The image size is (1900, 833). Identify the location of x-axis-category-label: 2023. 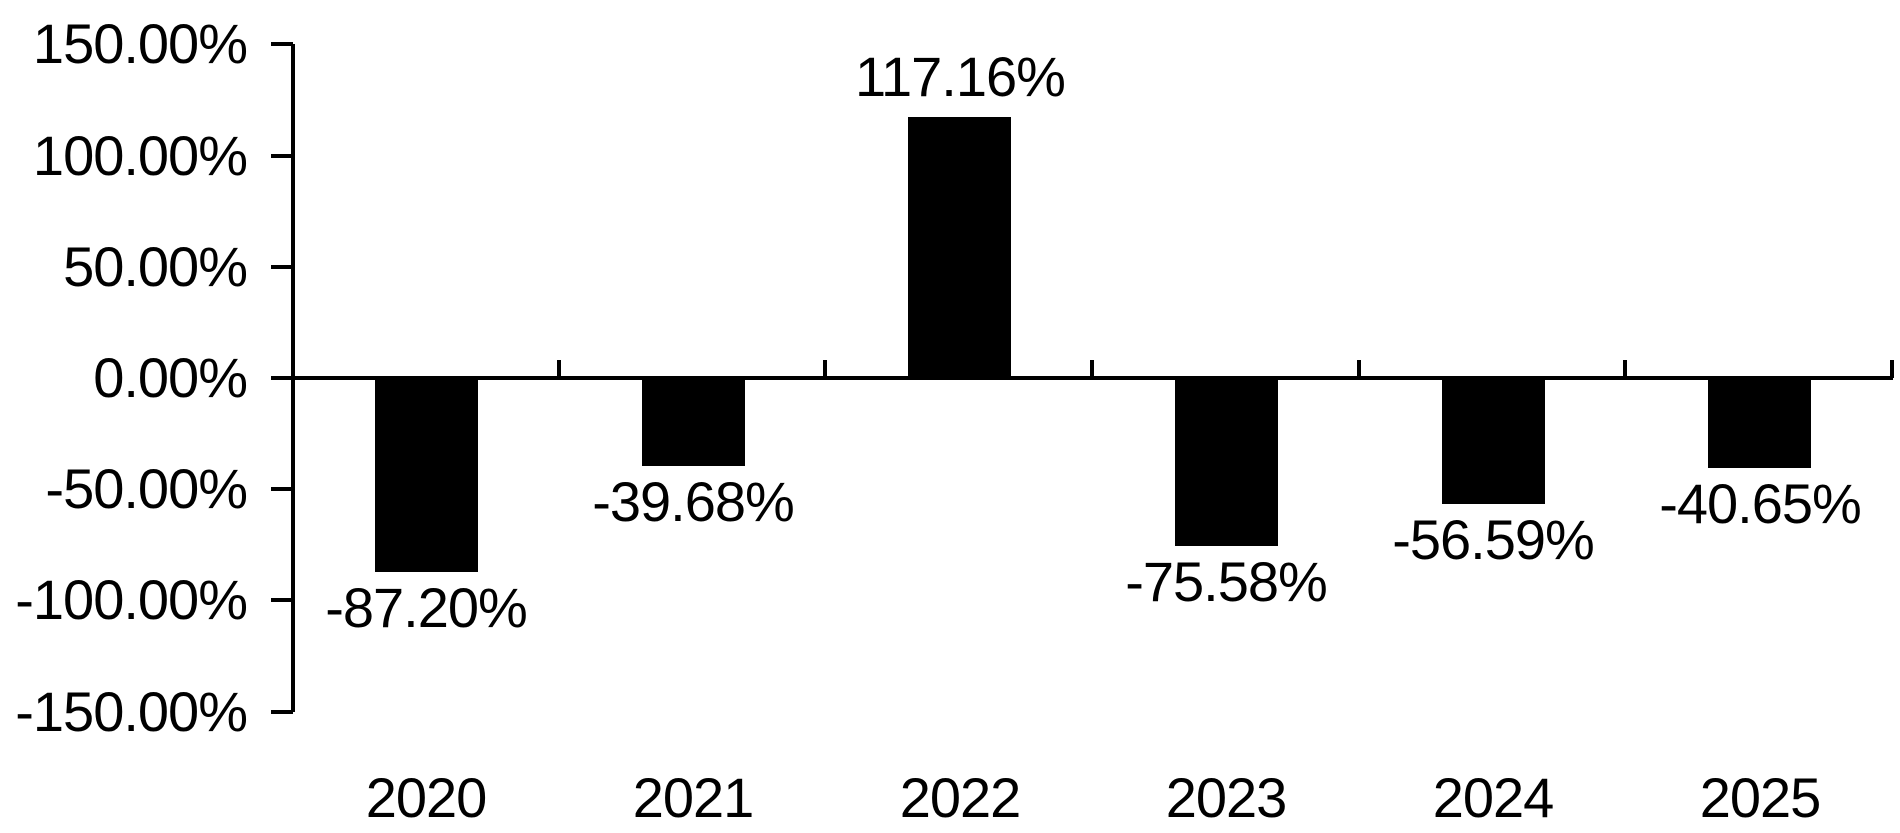
(1226, 797).